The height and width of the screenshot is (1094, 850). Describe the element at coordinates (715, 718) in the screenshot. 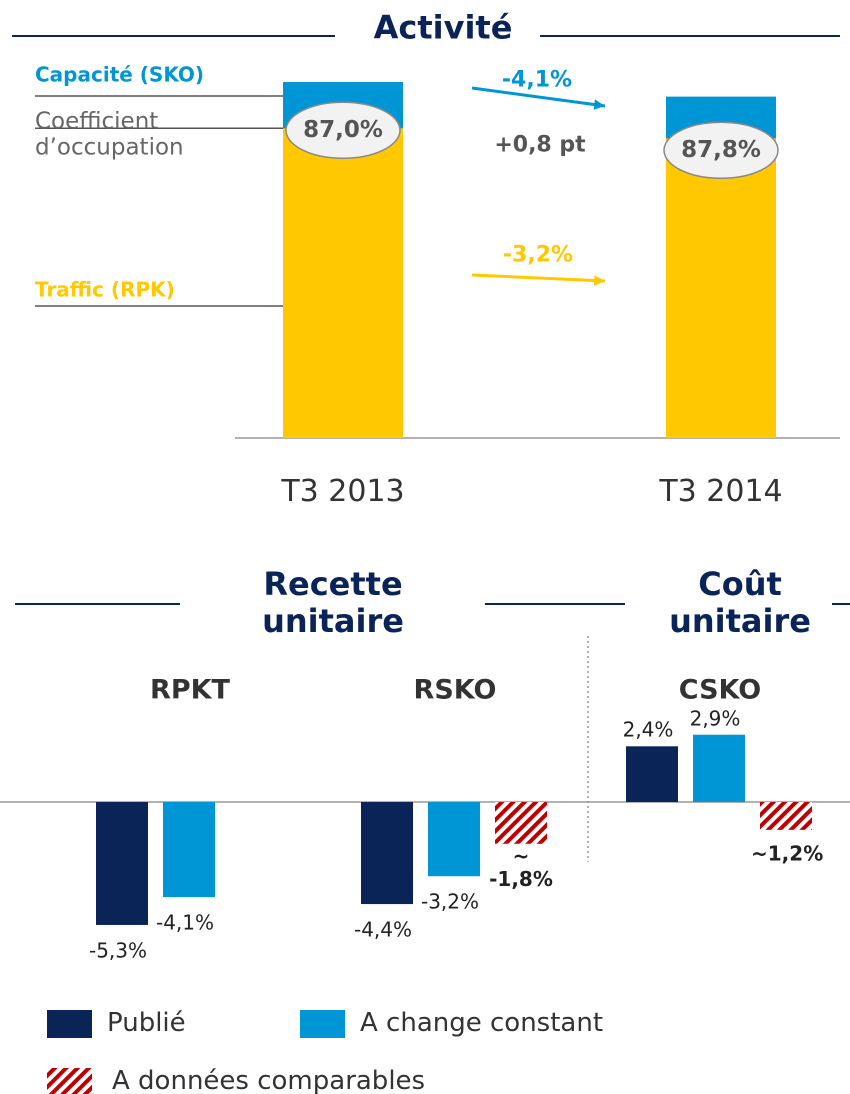

I see `value-label: 2,9%` at that location.